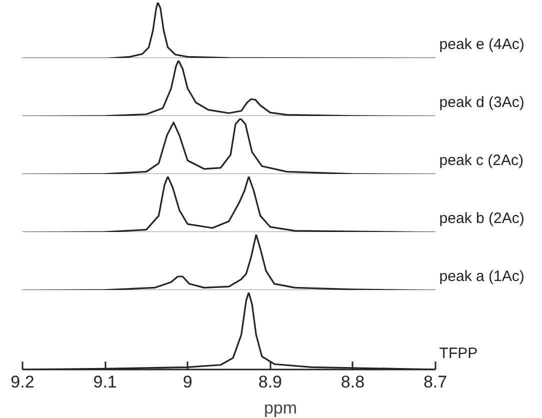  What do you see at coordinates (458, 353) in the screenshot?
I see `series-label: TFPP` at bounding box center [458, 353].